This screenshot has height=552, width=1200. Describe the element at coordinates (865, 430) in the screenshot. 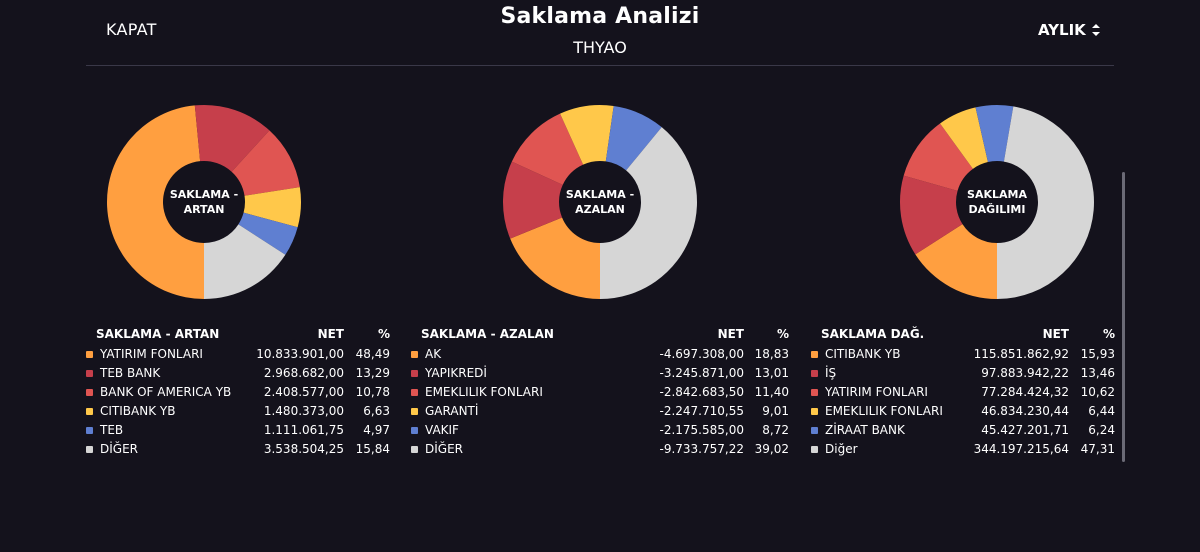

I see `row-name: ZİRAAT BANK` at that location.